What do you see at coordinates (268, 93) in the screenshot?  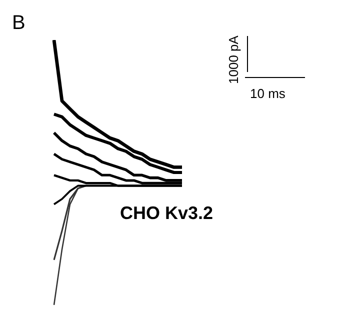 I see `text: 10 ms` at bounding box center [268, 93].